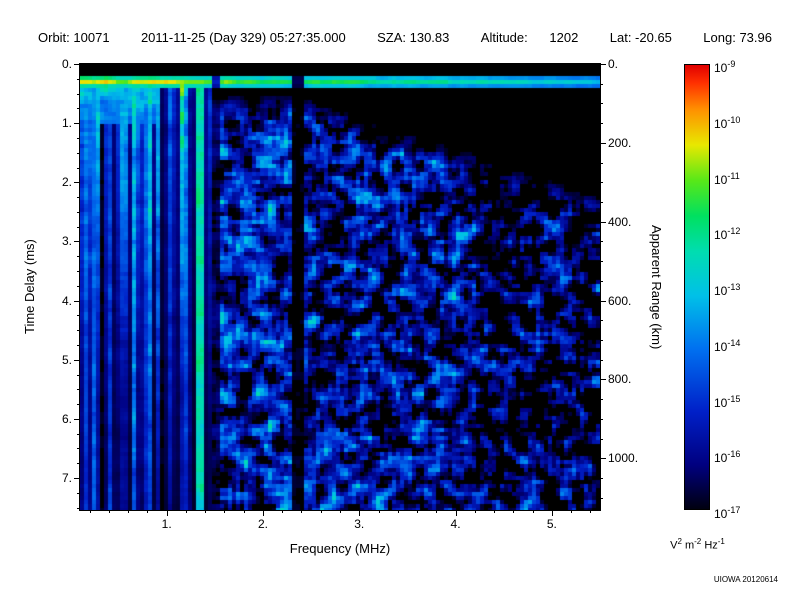 This screenshot has width=800, height=600. I want to click on units-exponent: -2, so click(698, 541).